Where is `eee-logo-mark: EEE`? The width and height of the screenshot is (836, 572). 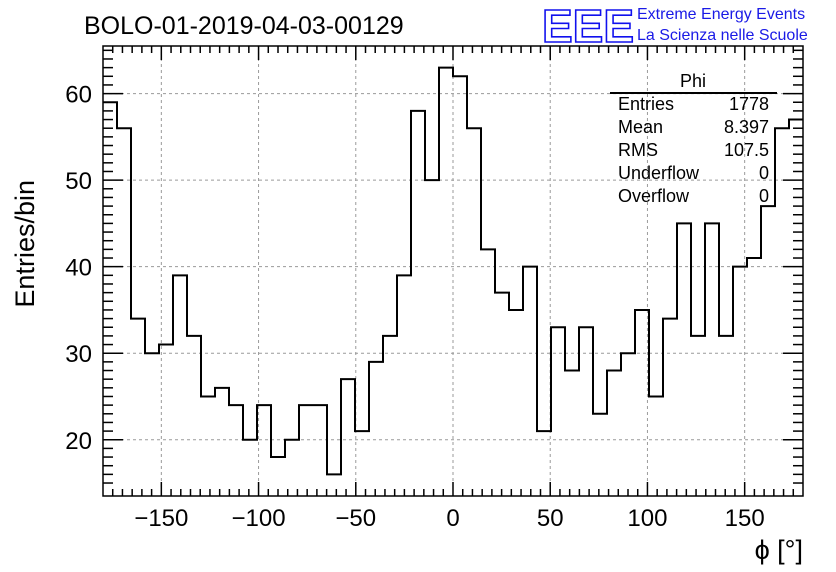 eee-logo-mark: EEE is located at coordinates (588, 26).